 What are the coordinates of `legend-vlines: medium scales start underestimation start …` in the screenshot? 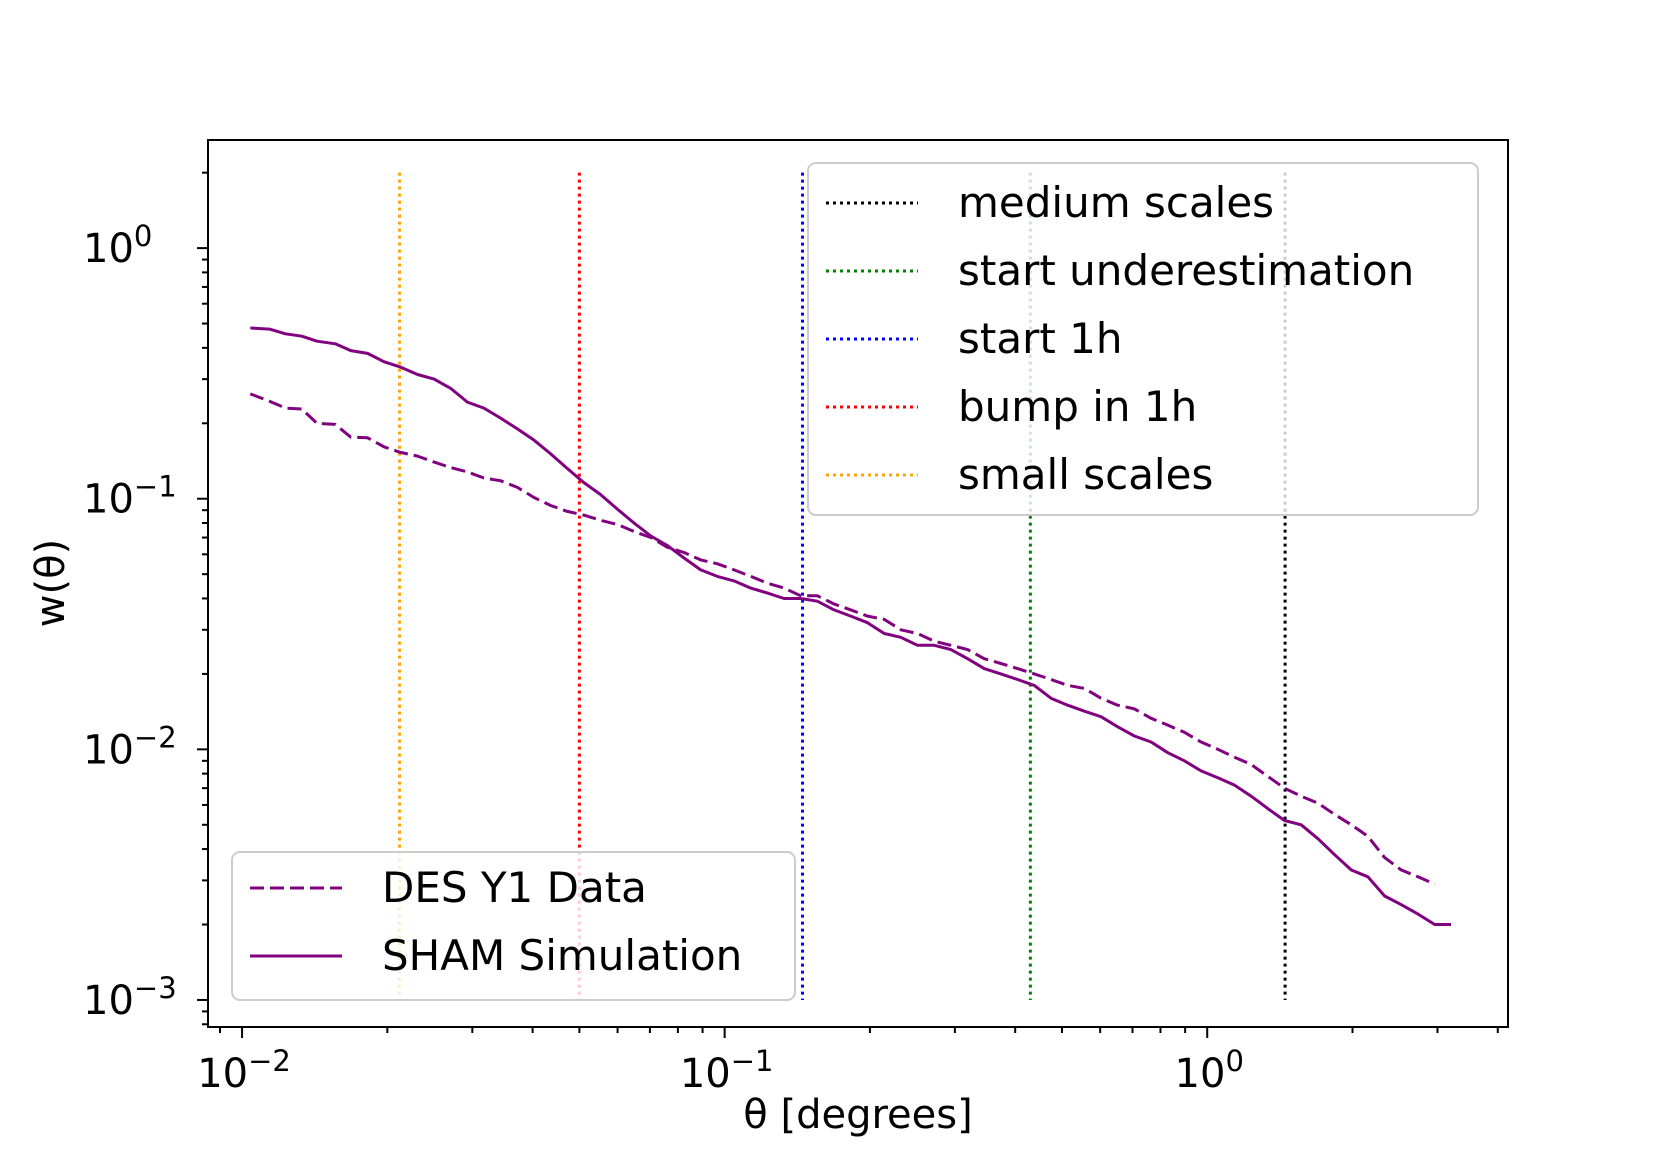 It's located at (1143, 339).